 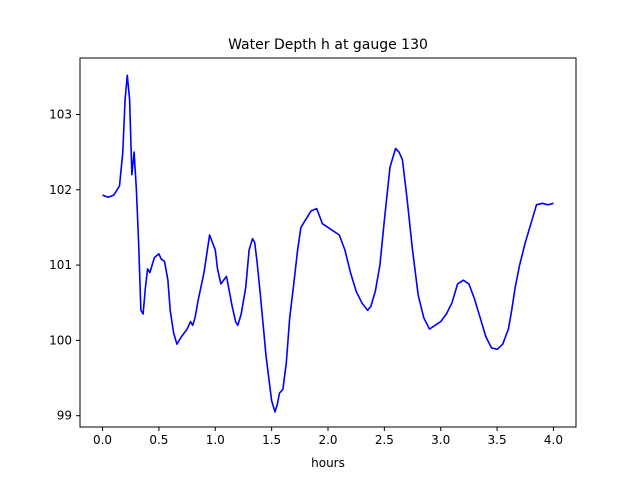 What do you see at coordinates (60, 114) in the screenshot?
I see `y-tick-label: 103` at bounding box center [60, 114].